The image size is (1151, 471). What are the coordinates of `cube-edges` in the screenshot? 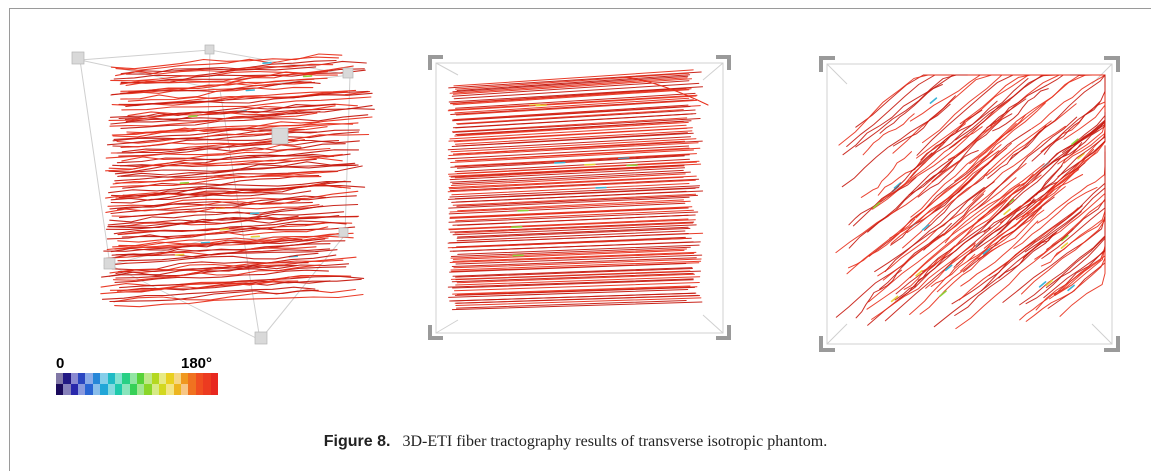 It's located at (969, 204).